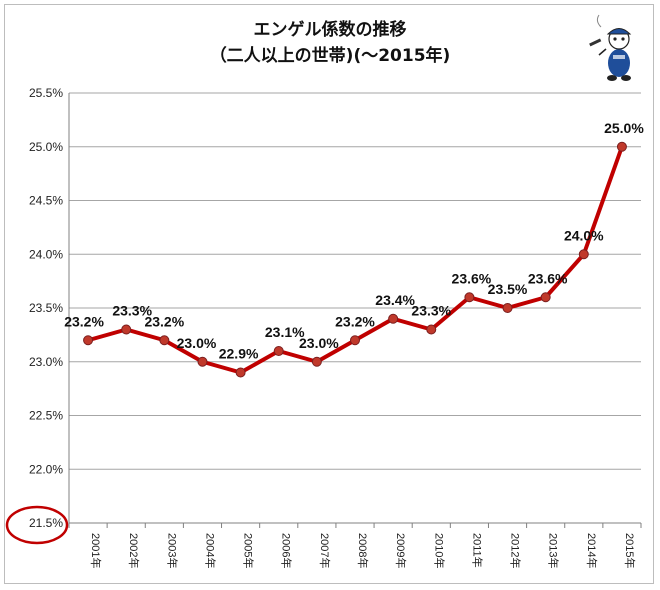 This screenshot has width=660, height=590. Describe the element at coordinates (46, 469) in the screenshot. I see `y-tick-label: 22.0%` at that location.